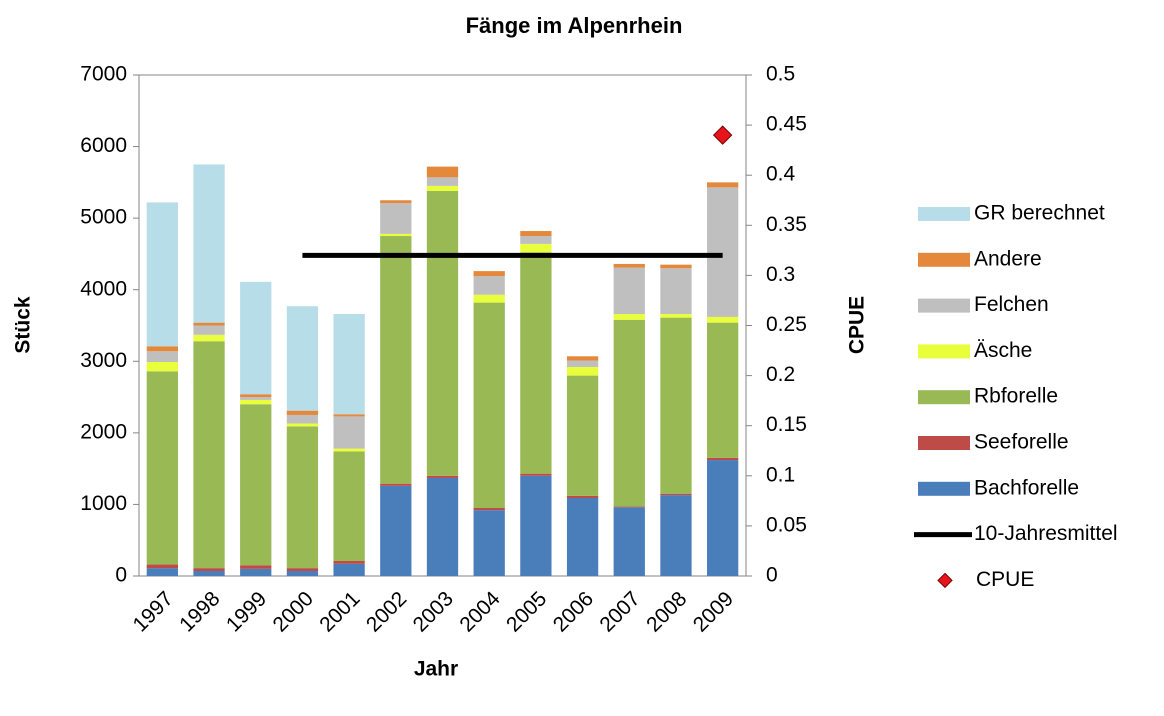 This screenshot has height=716, width=1164. I want to click on y2-tick-label: 0.25, so click(786, 324).